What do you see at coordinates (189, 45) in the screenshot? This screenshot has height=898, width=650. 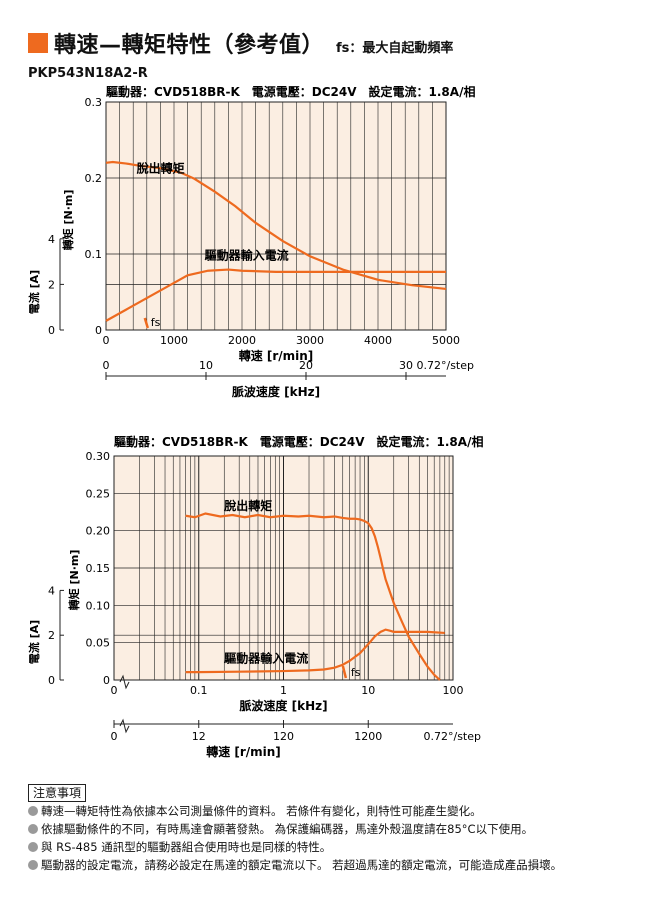 I see `page-title: 轉速—轉矩特性（參考值）` at bounding box center [189, 45].